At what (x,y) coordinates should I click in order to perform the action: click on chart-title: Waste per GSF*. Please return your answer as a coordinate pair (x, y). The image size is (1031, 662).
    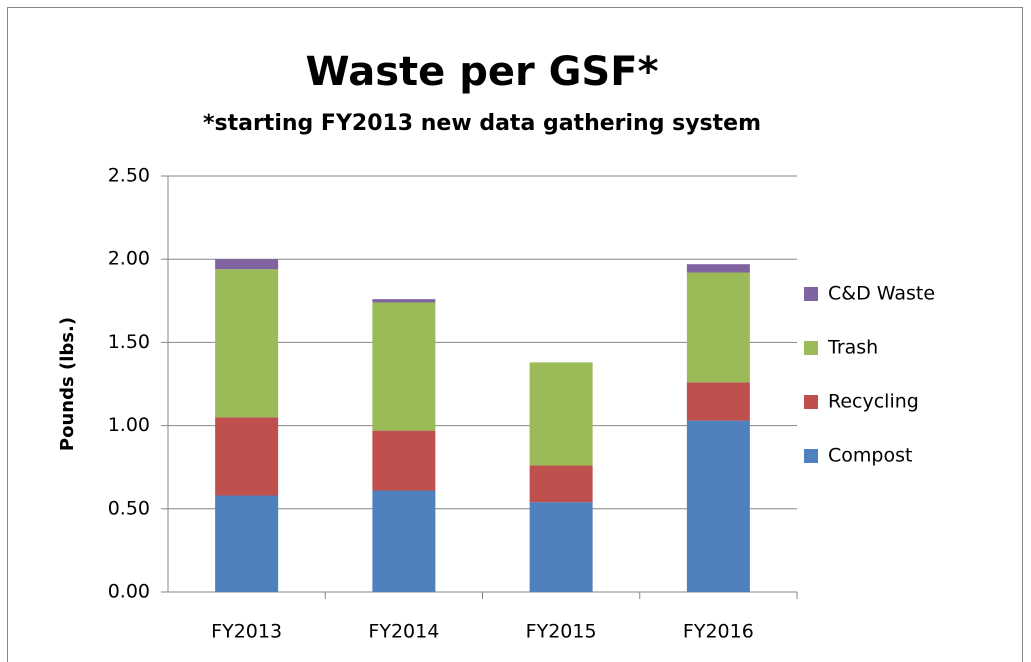
    Looking at the image, I should click on (482, 72).